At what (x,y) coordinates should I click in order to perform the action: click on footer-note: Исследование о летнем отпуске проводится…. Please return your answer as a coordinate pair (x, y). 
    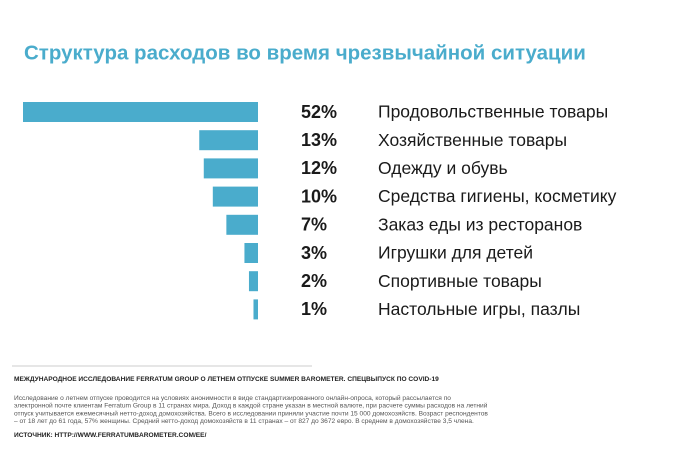
    Looking at the image, I should click on (232, 398).